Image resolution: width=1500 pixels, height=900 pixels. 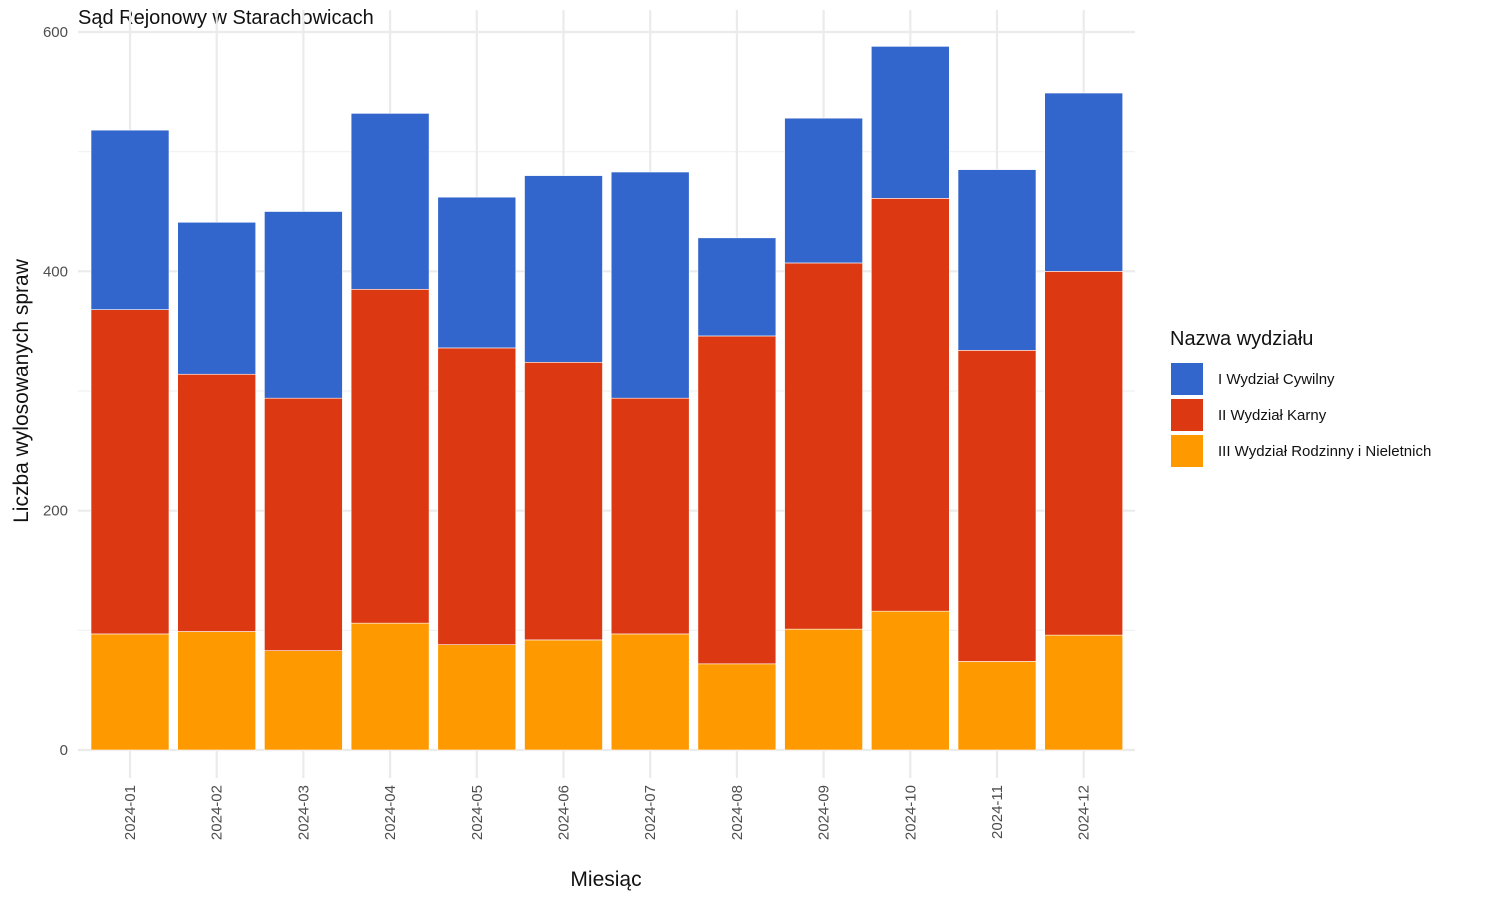 I want to click on chart-title: Sąd Rejonowy w Starachowicach, so click(x=226, y=18).